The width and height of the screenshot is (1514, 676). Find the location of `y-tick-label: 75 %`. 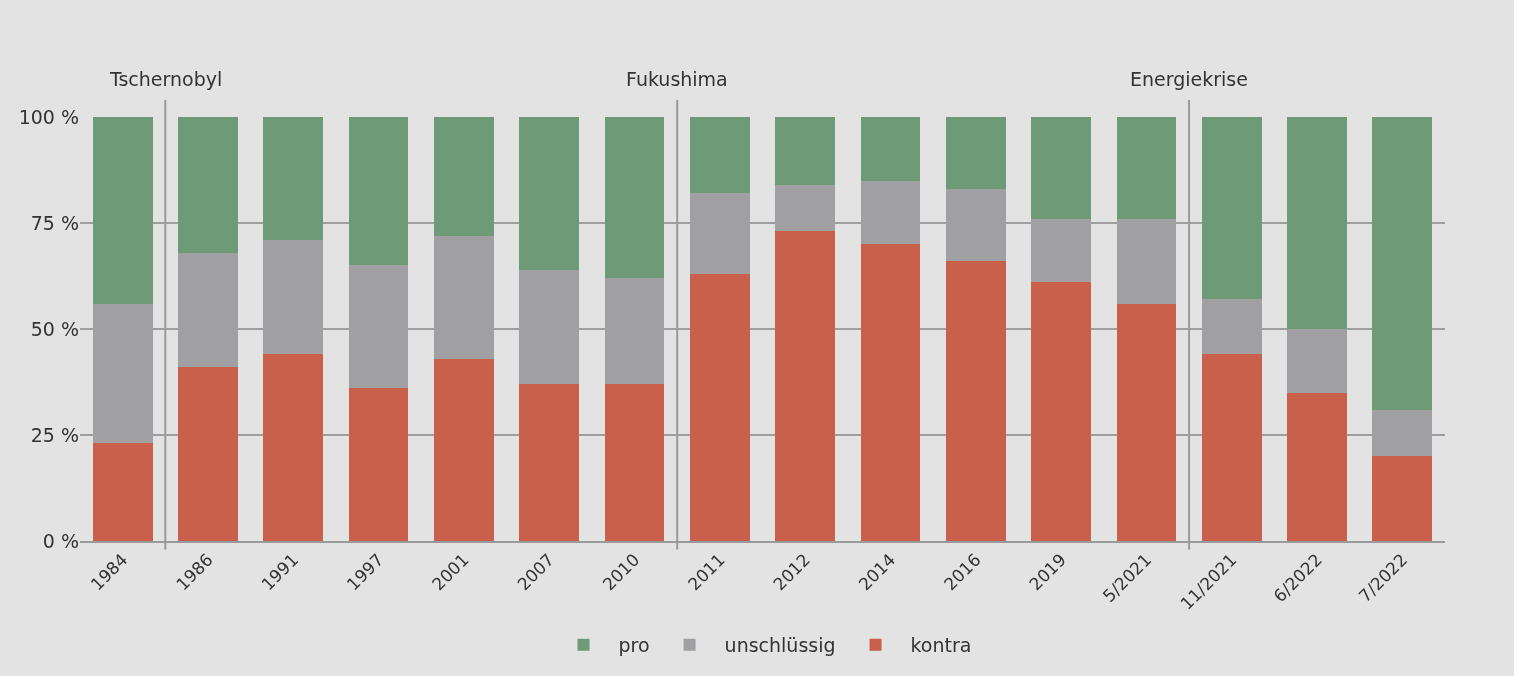

y-tick-label: 75 % is located at coordinates (54, 222).